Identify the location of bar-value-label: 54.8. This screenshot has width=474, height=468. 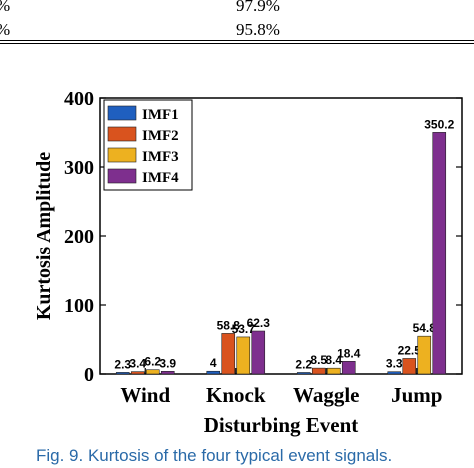
(425, 328).